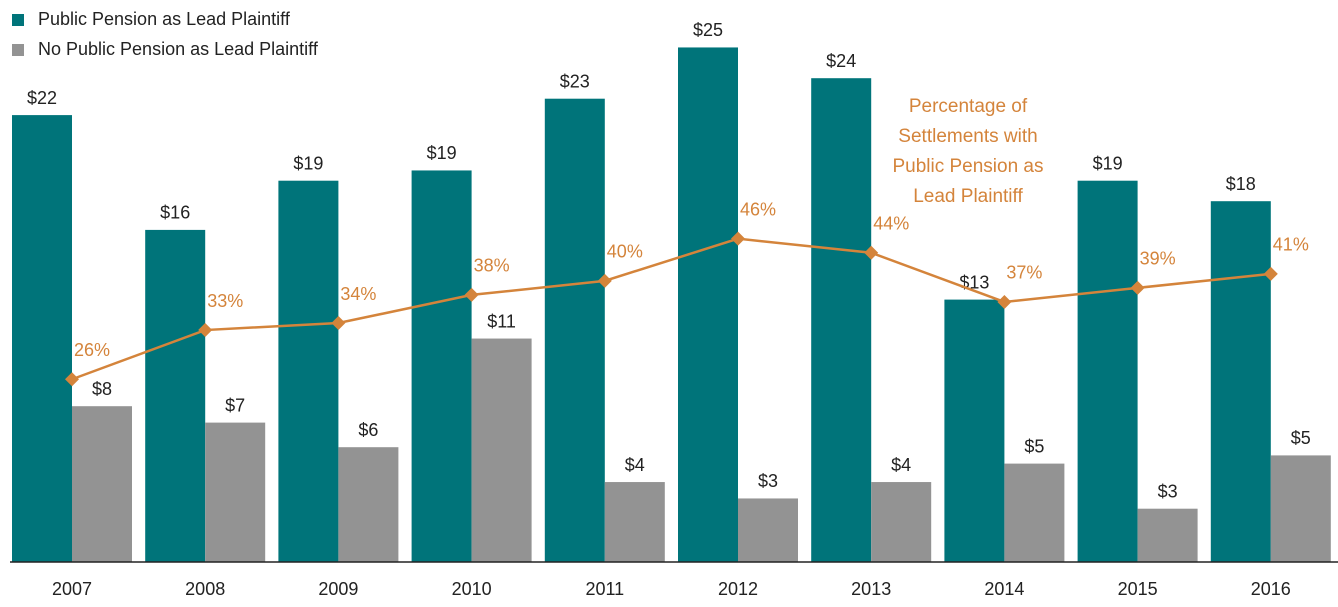  Describe the element at coordinates (967, 166) in the screenshot. I see `annotation: Public Pension as` at that location.